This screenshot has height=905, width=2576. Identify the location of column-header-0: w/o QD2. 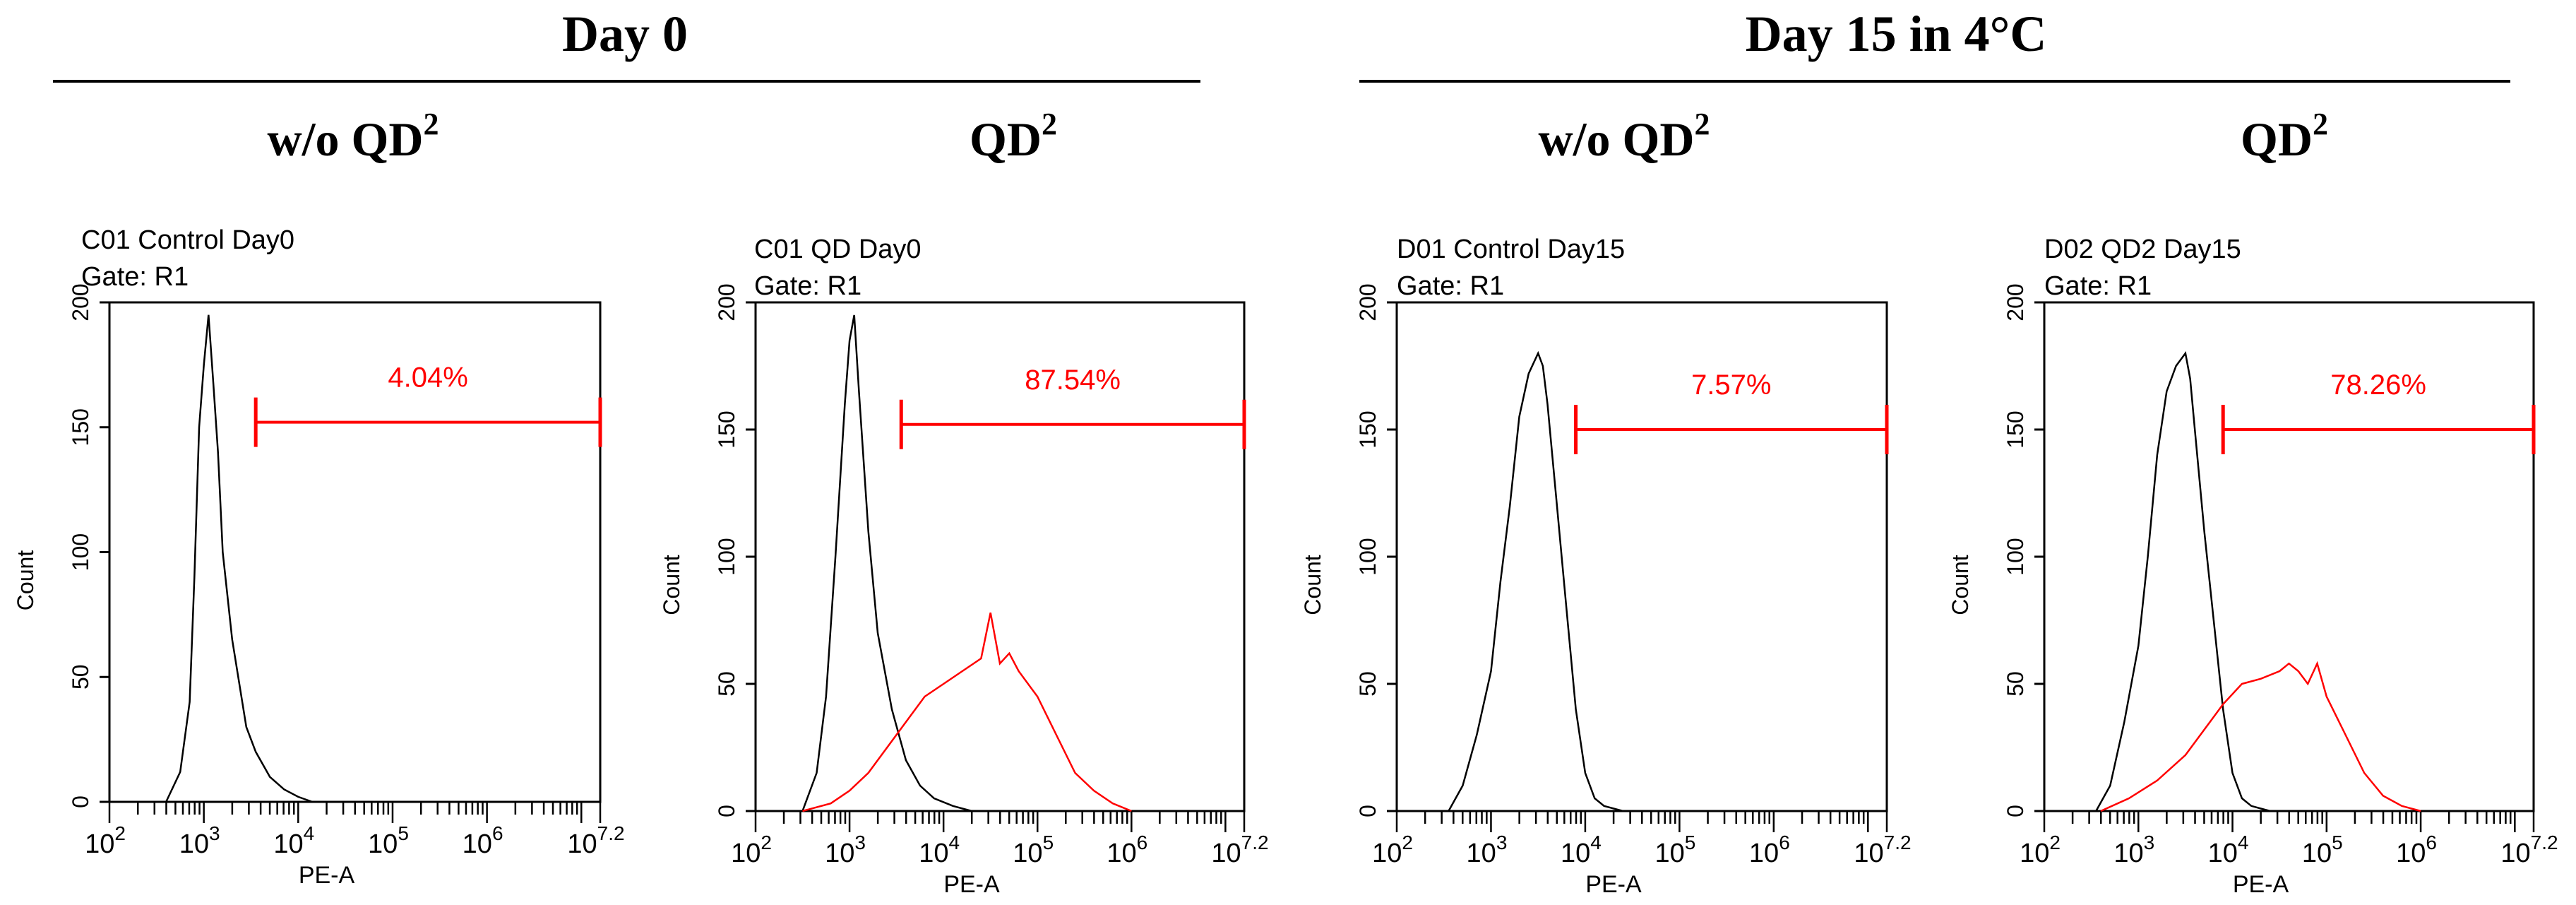
(353, 136).